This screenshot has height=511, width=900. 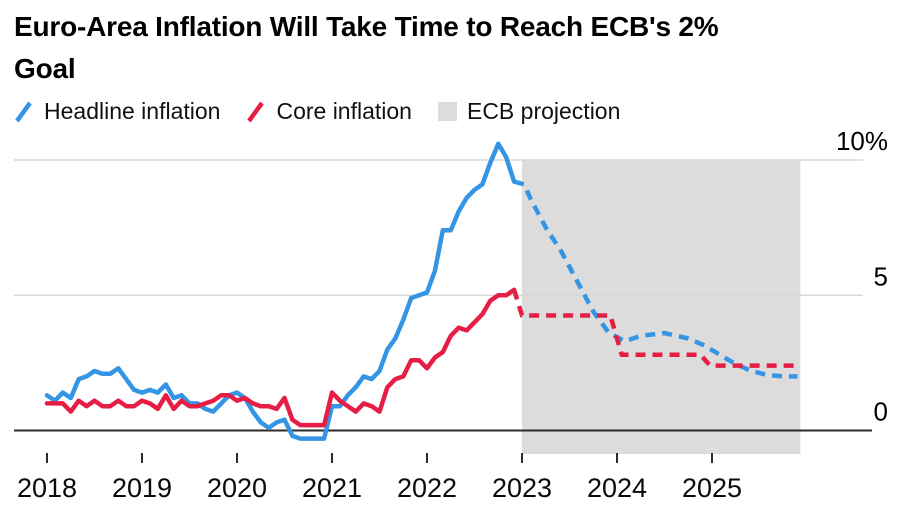 I want to click on y-axis-label-5: 5, so click(x=881, y=276).